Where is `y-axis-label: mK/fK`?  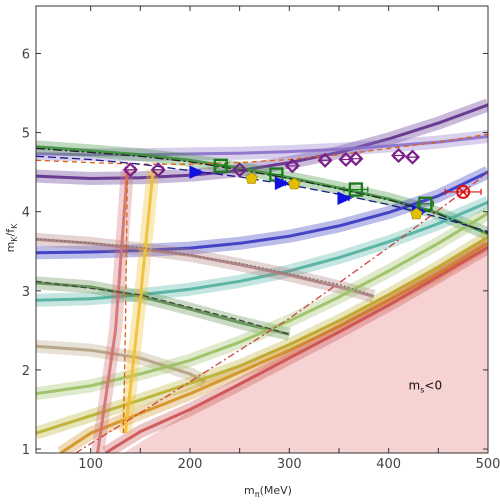 y-axis-label: mK/fK is located at coordinates (11, 238).